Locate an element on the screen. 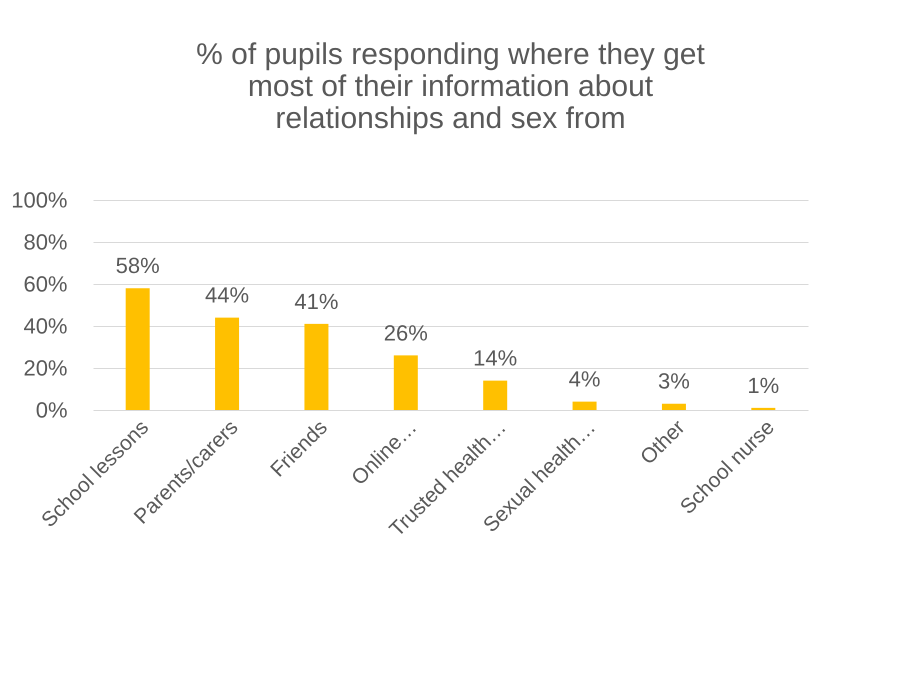 This screenshot has height=679, width=899. data-label: 1% is located at coordinates (763, 385).